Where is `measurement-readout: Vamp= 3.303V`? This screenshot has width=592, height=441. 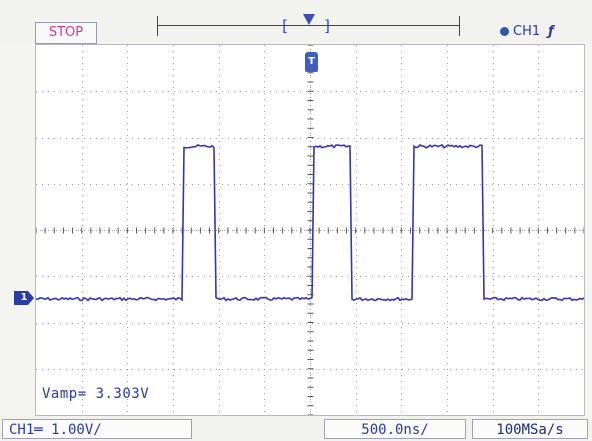 measurement-readout: Vamp= 3.303V is located at coordinates (96, 394).